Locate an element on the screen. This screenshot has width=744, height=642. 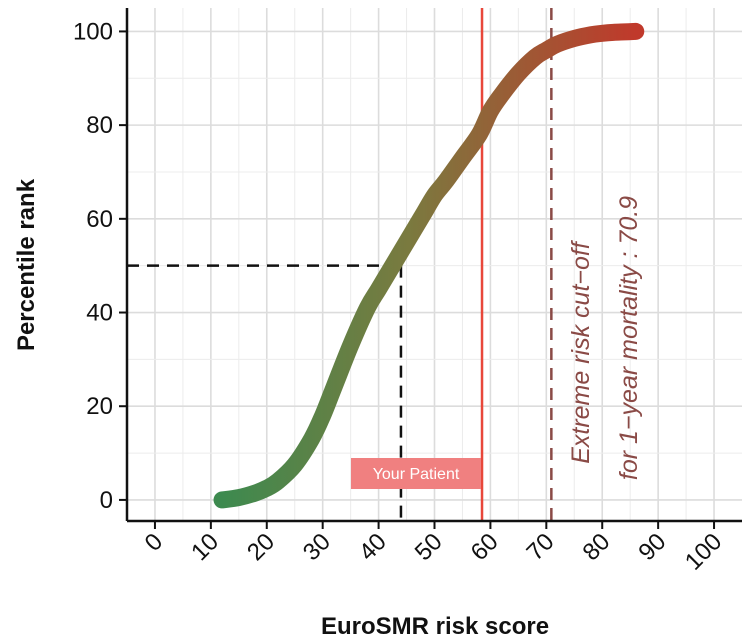
x-tick-label: 60 is located at coordinates (485, 547).